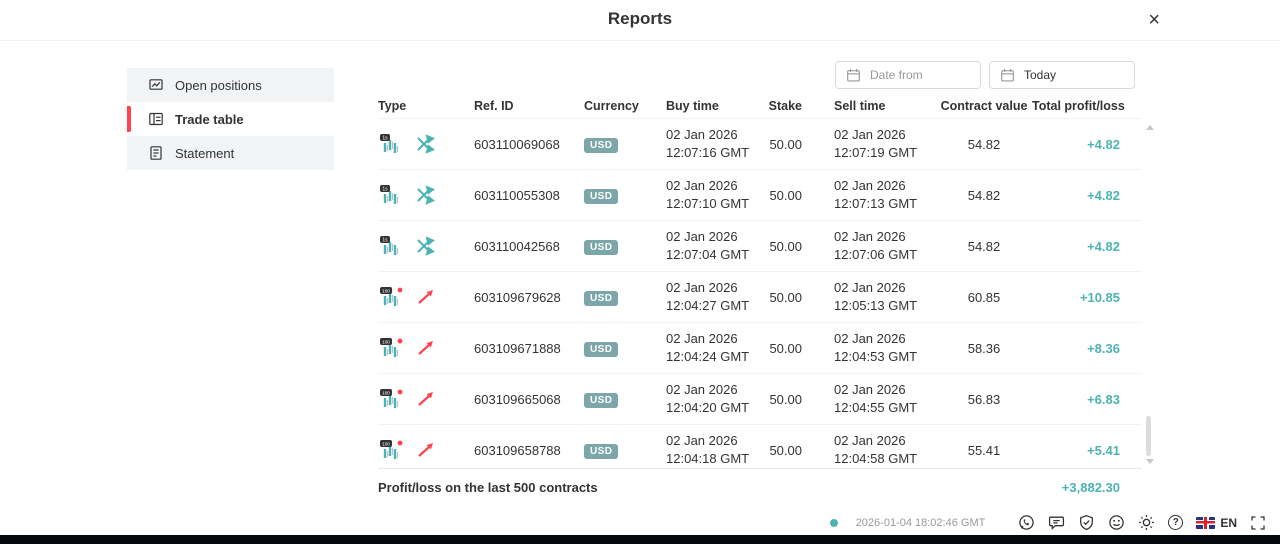 The image size is (1280, 544). What do you see at coordinates (876, 407) in the screenshot?
I see `sell-time-line: 12:04:55 GMT` at bounding box center [876, 407].